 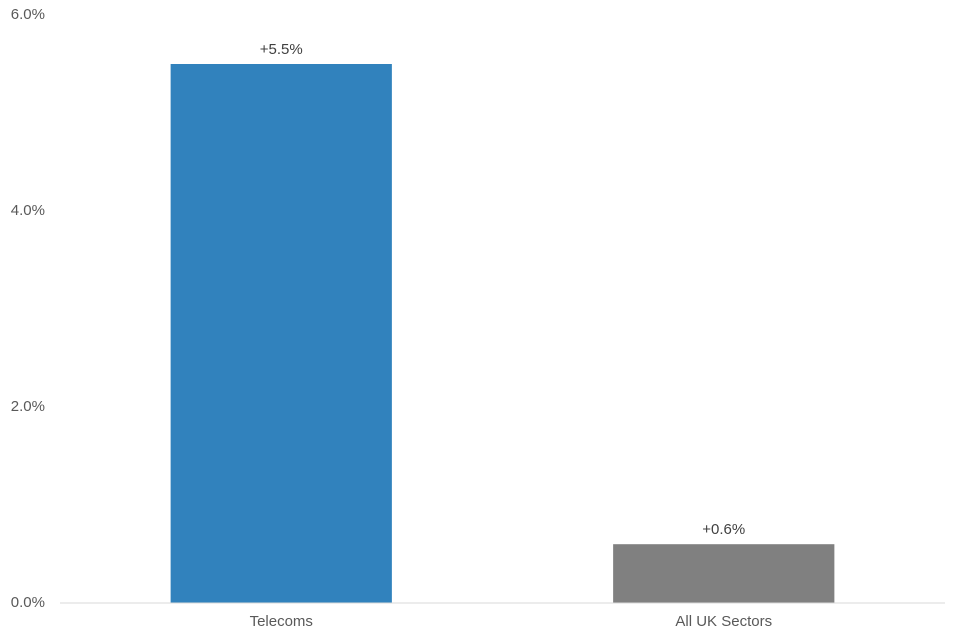 What do you see at coordinates (28, 14) in the screenshot?
I see `y-tick-label: 6.0%` at bounding box center [28, 14].